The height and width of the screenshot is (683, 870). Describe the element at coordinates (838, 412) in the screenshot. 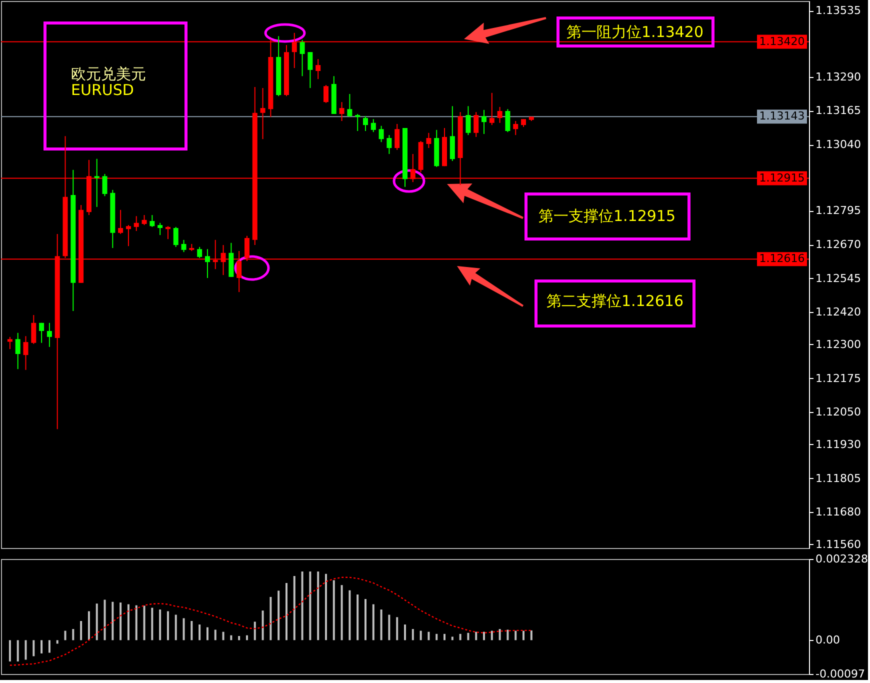

I see `y-tick-label: 1.12050` at that location.